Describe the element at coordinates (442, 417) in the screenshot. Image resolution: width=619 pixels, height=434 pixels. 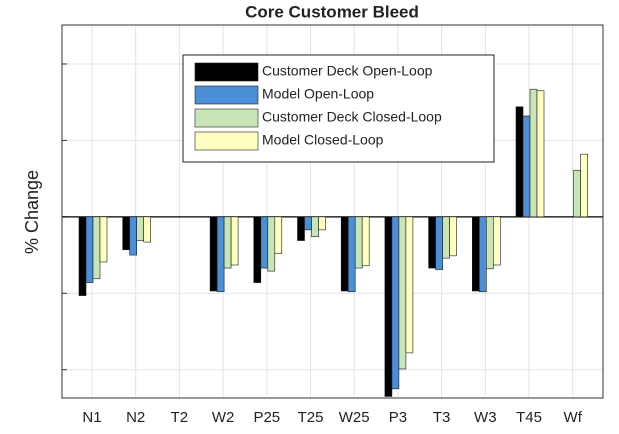
I see `x-tick-label: T3` at that location.